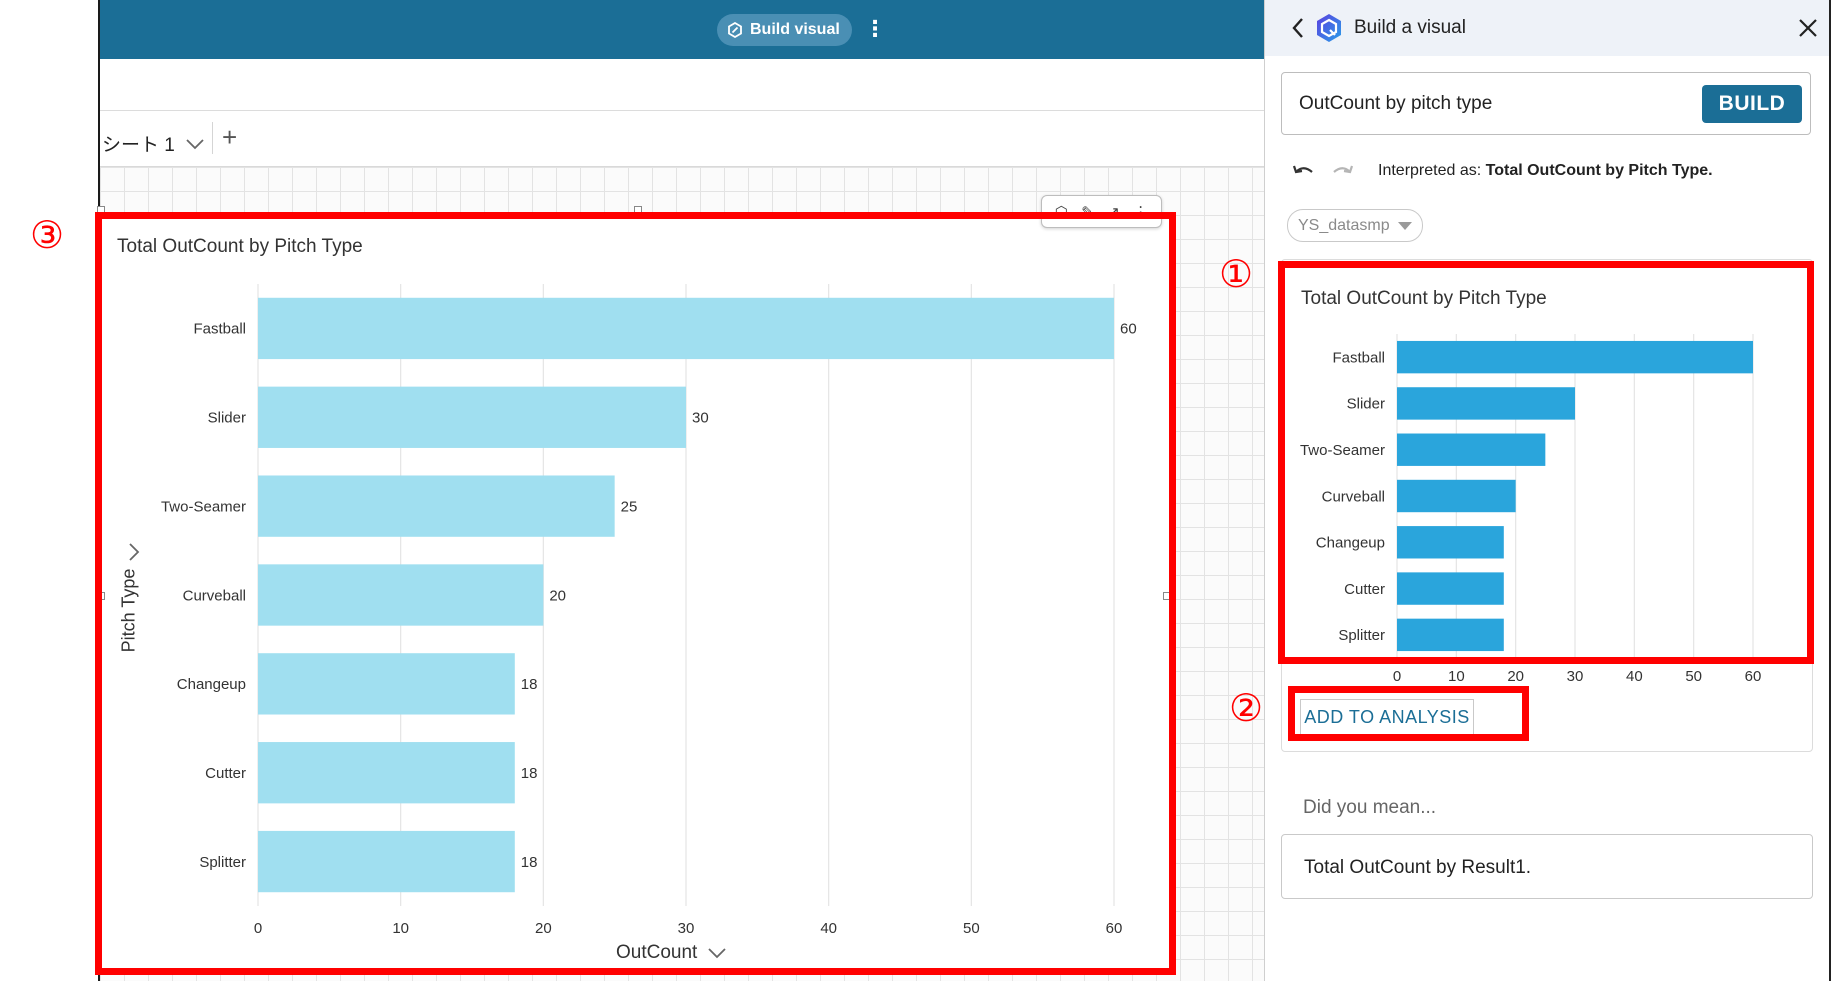 The image size is (1831, 981). What do you see at coordinates (240, 246) in the screenshot?
I see `main-visual-title: Total OutCount by Pitch Type` at bounding box center [240, 246].